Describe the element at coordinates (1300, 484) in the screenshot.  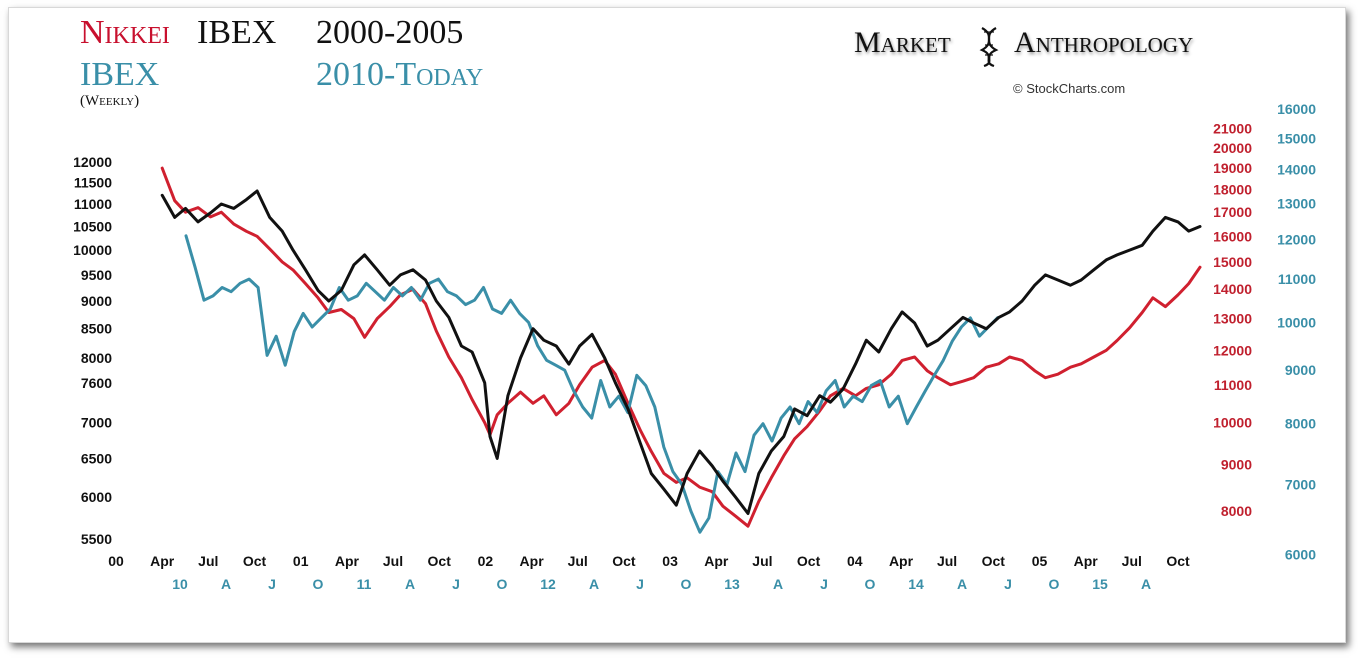
I see `y-tick-right-ibex-2010: 7000` at that location.